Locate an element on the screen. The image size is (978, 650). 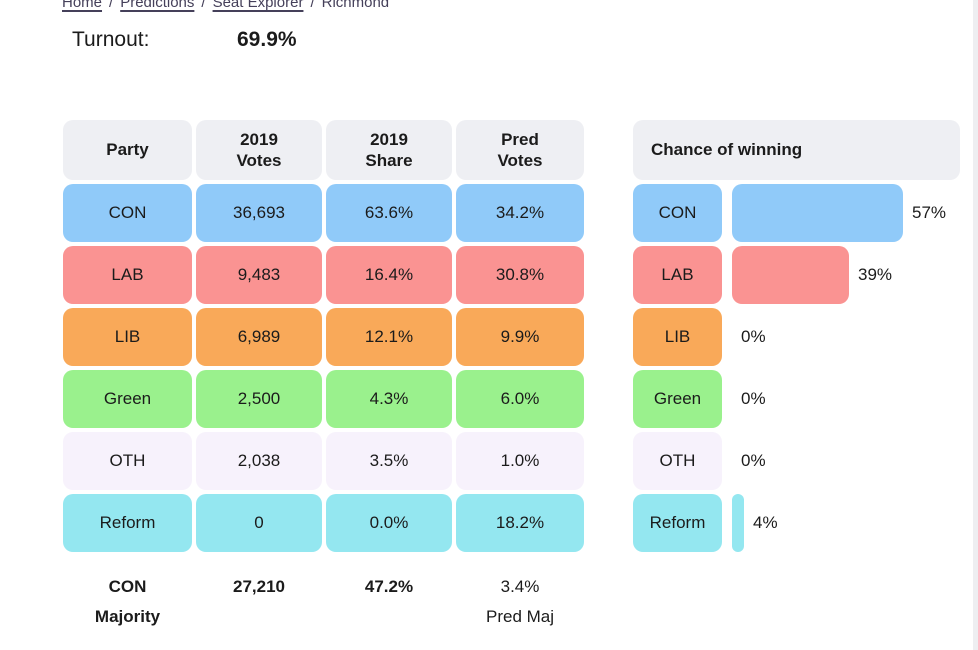
lib-party-cell: LIB is located at coordinates (127, 337).